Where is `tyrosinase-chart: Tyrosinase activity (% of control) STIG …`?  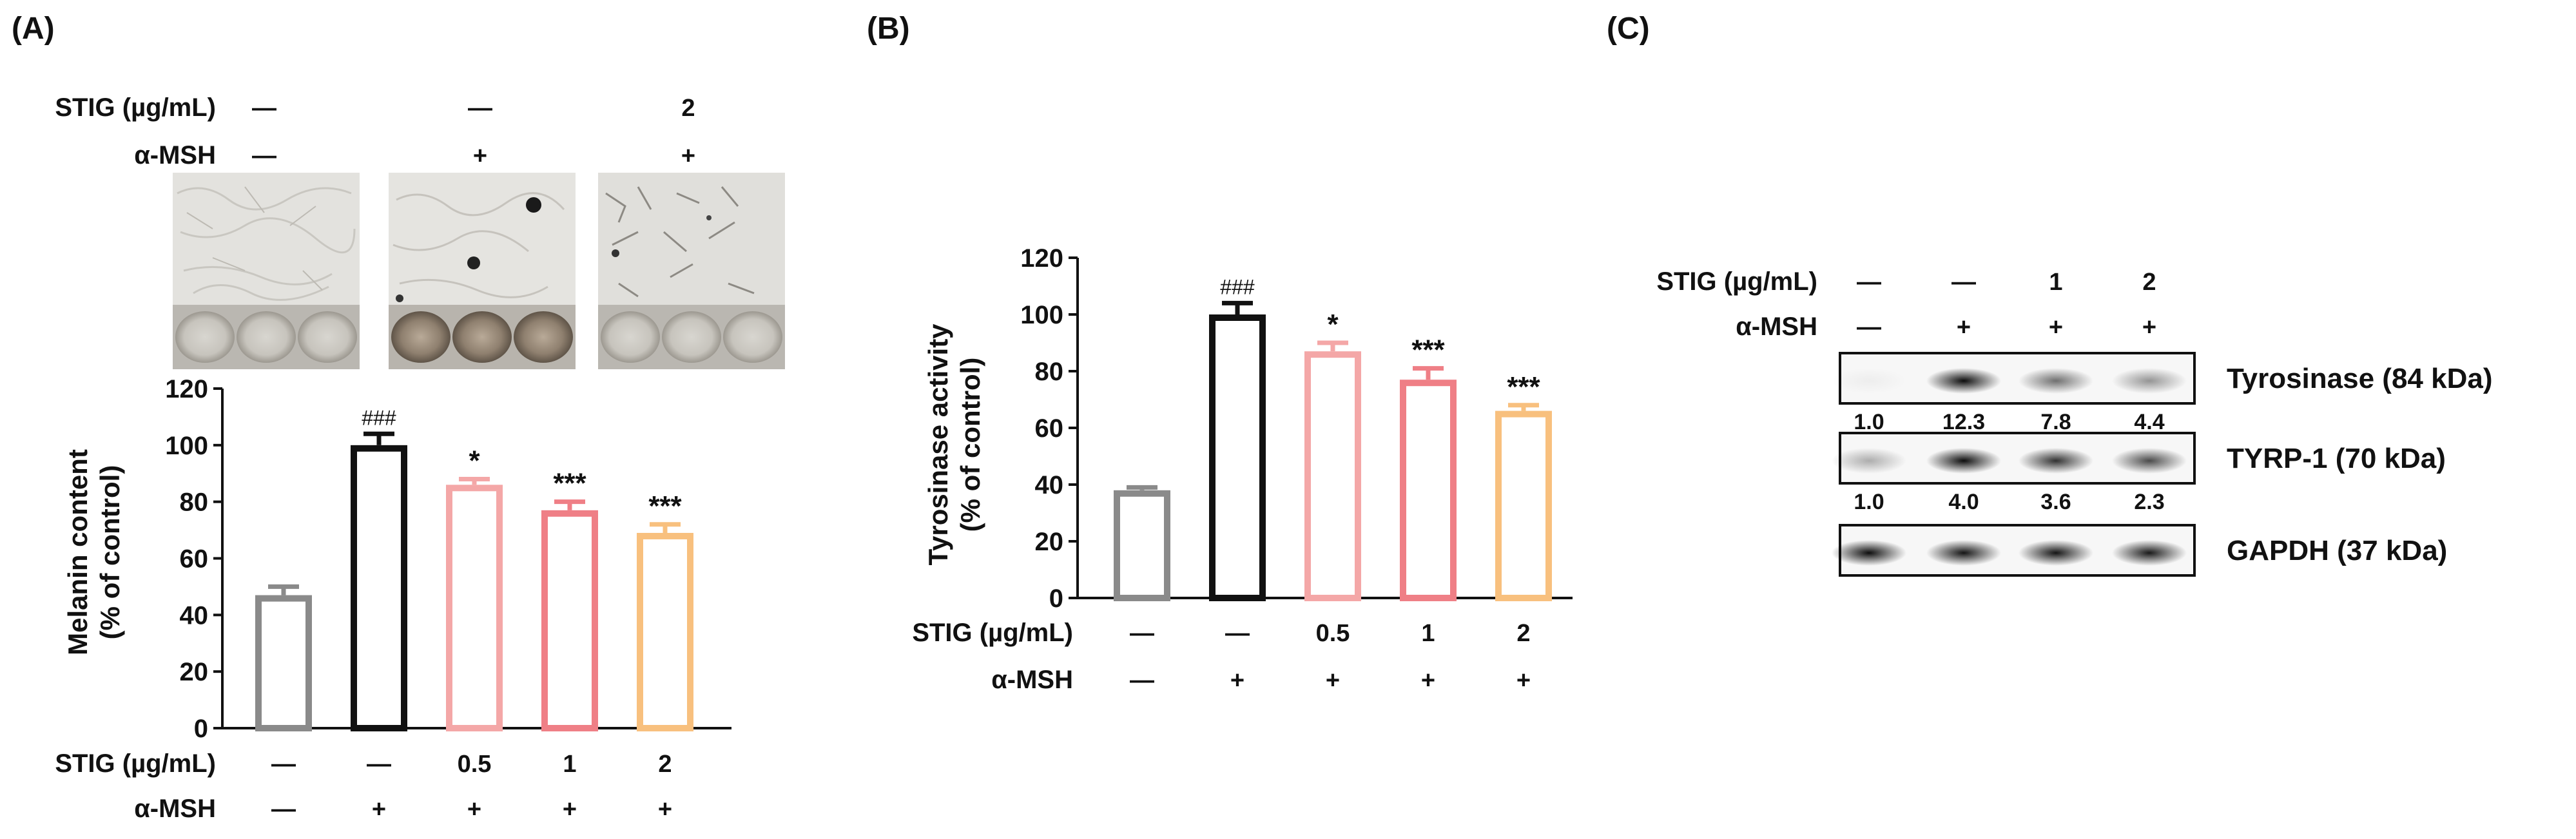 tyrosinase-chart: Tyrosinase activity (% of control) STIG … is located at coordinates (1242, 469).